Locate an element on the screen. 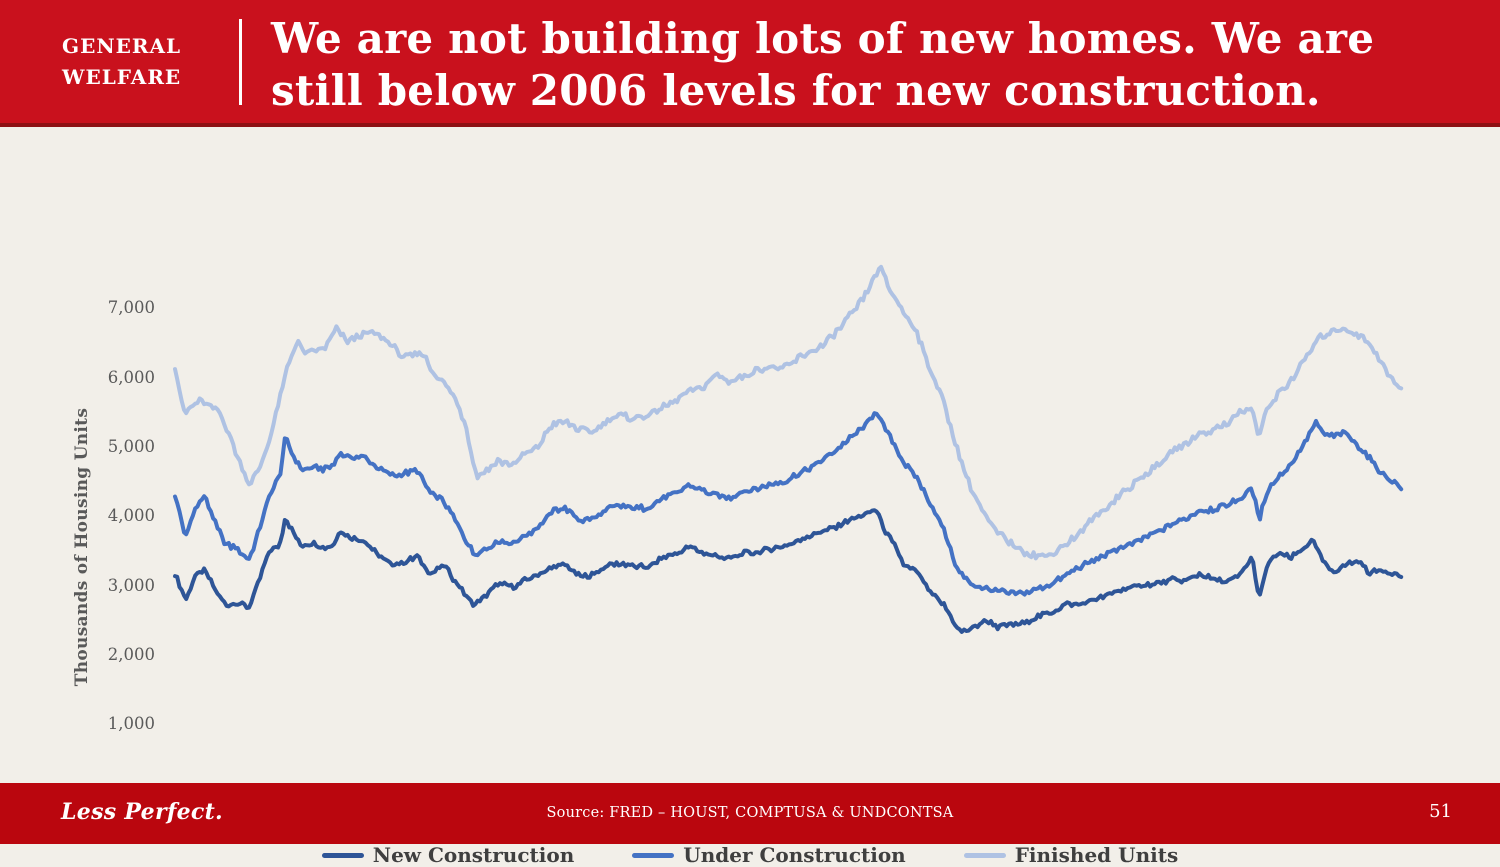  legend-item-new-construction: New Construction is located at coordinates (448, 855).